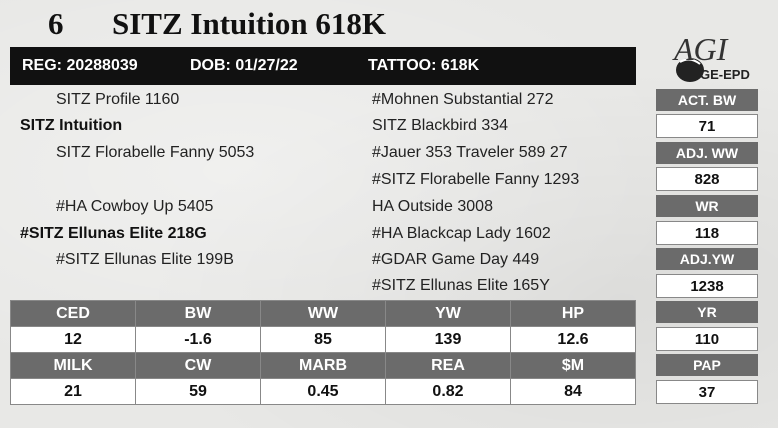 The height and width of the screenshot is (428, 778). Describe the element at coordinates (73, 339) in the screenshot. I see `epd-value-ced: 12` at that location.